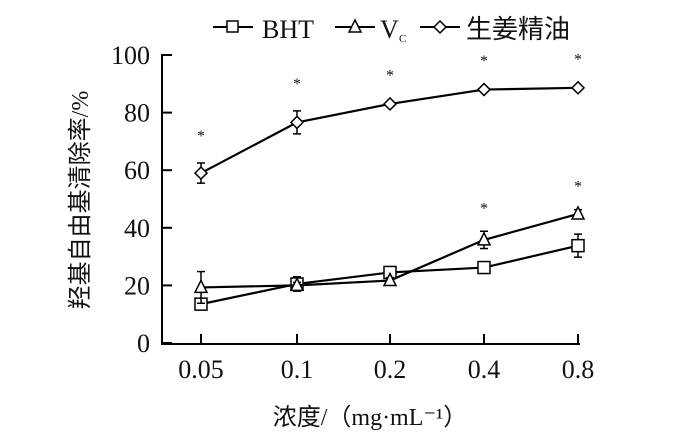 This screenshot has width=700, height=446. I want to click on legend: BHT V C 生姜精油, so click(391, 30).